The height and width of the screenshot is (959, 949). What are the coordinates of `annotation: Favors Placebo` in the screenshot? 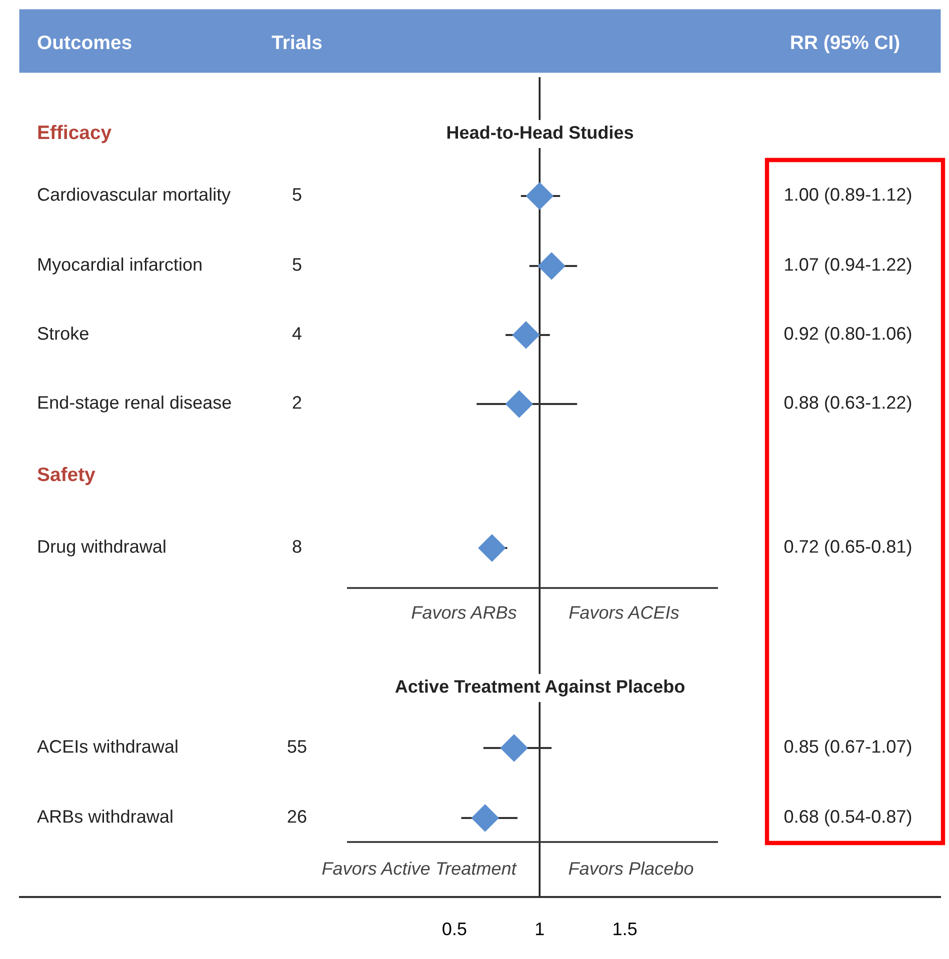 It's located at (631, 868).